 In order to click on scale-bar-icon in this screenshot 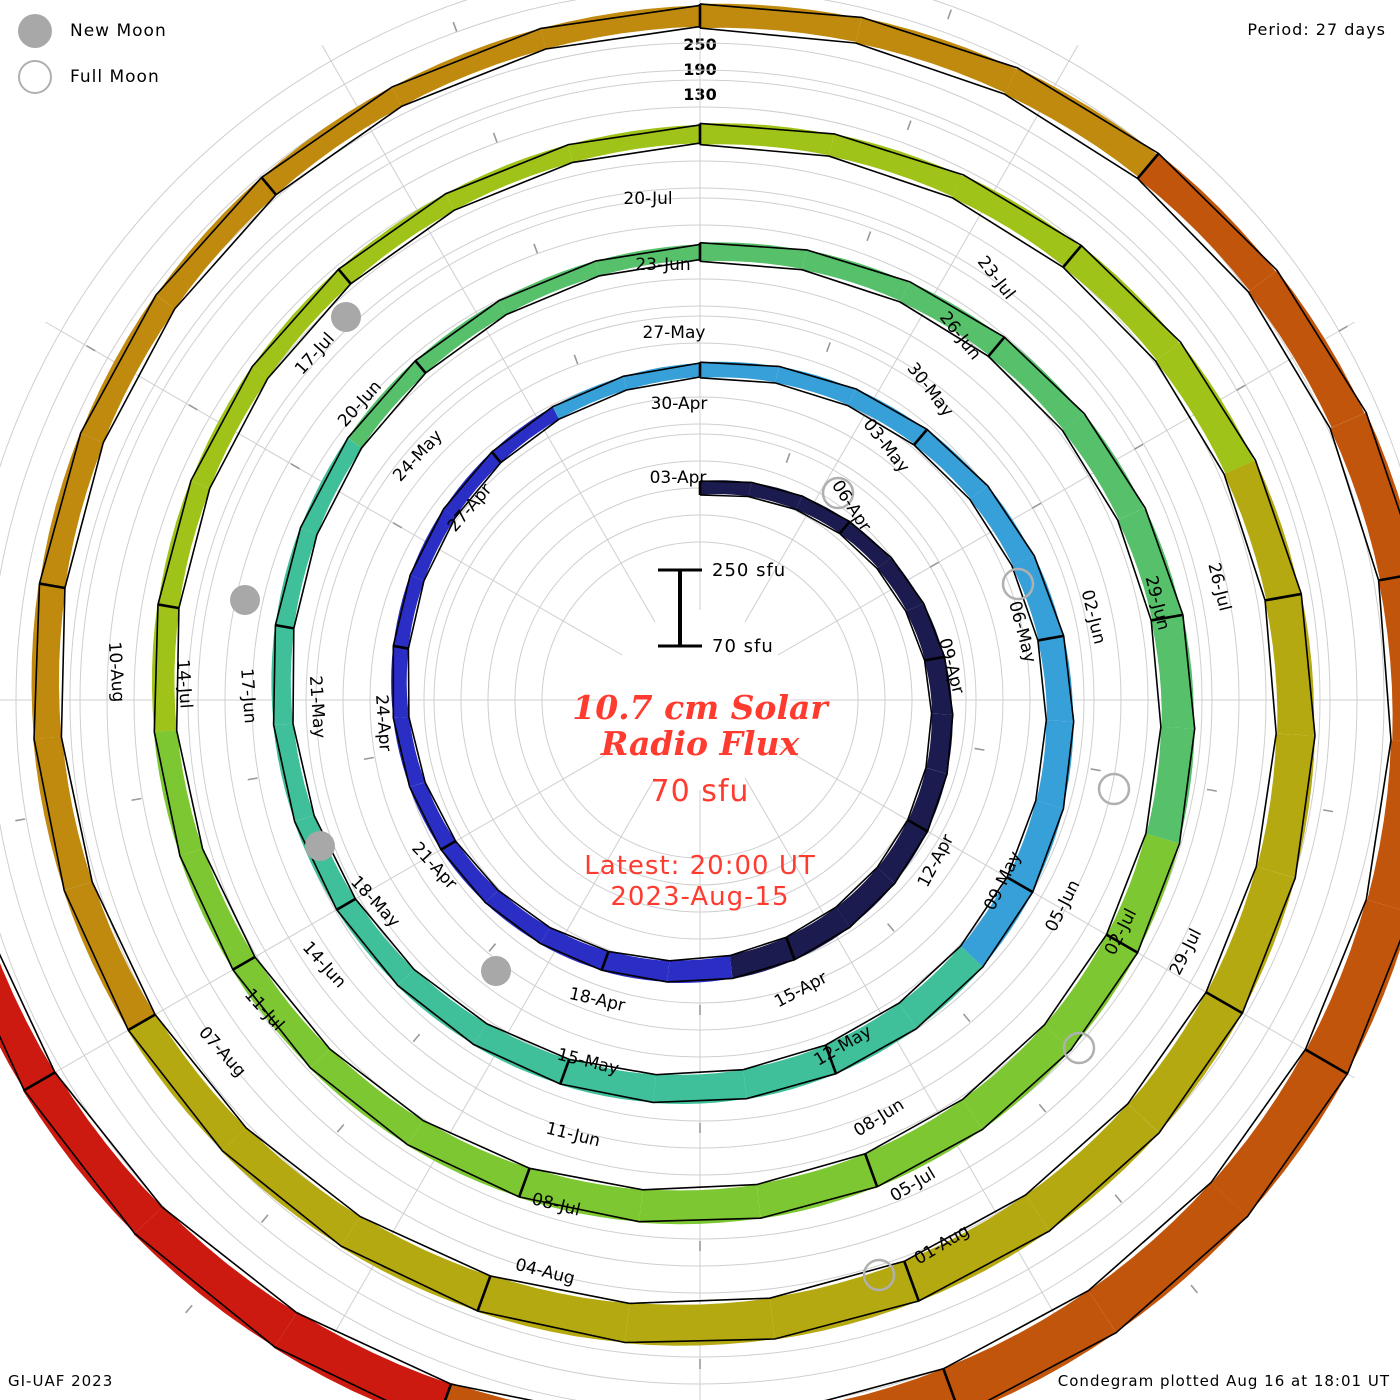, I will do `click(680, 608)`.